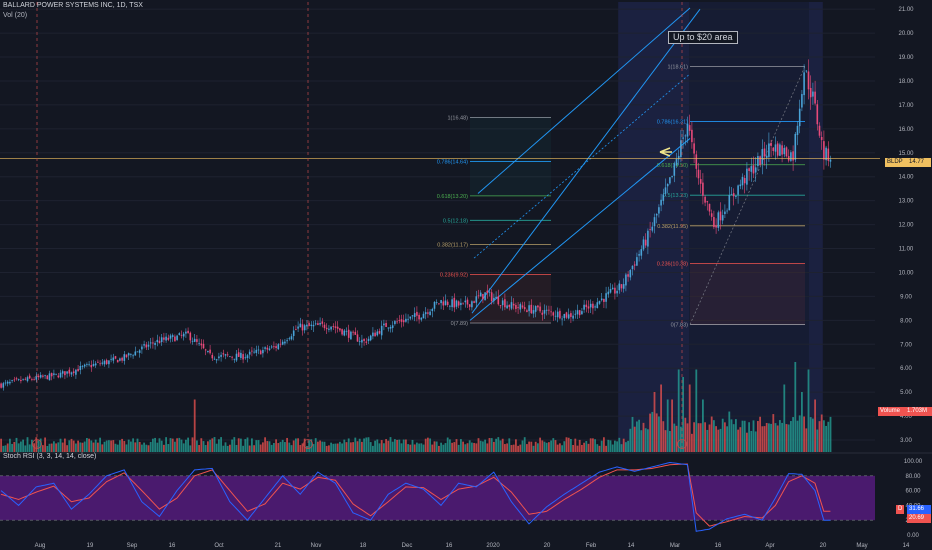  Describe the element at coordinates (510, 156) in the screenshot. I see `fib-fill` at that location.